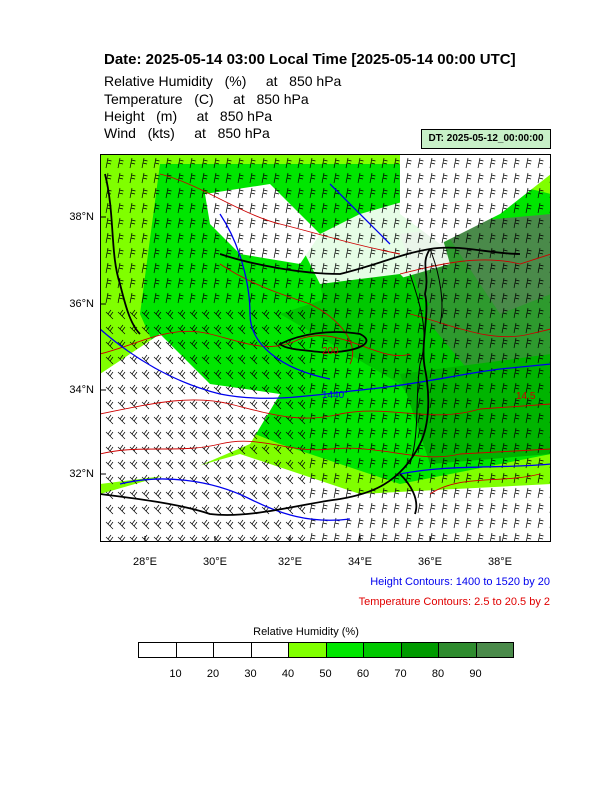  What do you see at coordinates (454, 602) in the screenshot?
I see `temperature-contour-note: Temperature Contours: 2.5 to 20.5 by 2` at bounding box center [454, 602].